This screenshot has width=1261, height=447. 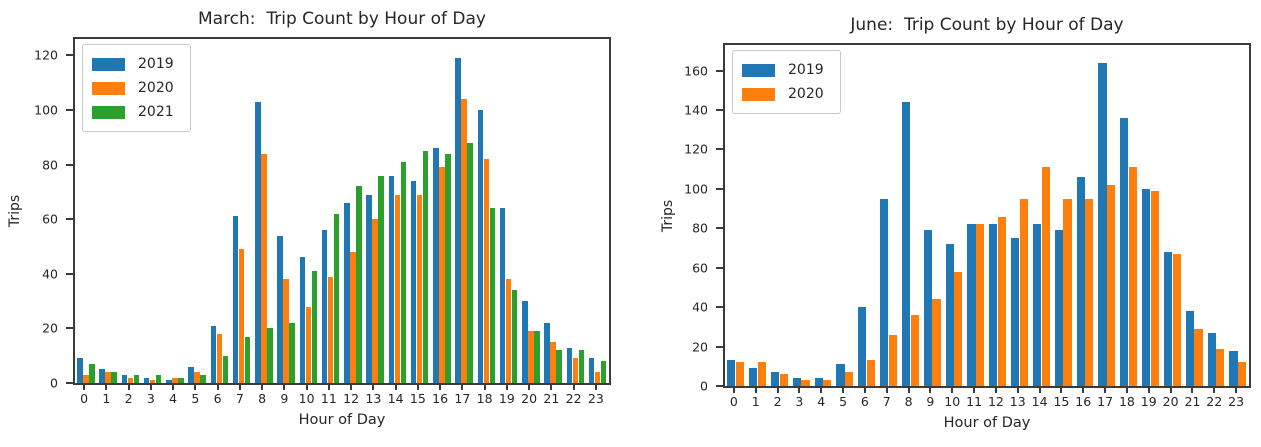 What do you see at coordinates (755, 401) in the screenshot?
I see `x-tick-label: 1` at bounding box center [755, 401].